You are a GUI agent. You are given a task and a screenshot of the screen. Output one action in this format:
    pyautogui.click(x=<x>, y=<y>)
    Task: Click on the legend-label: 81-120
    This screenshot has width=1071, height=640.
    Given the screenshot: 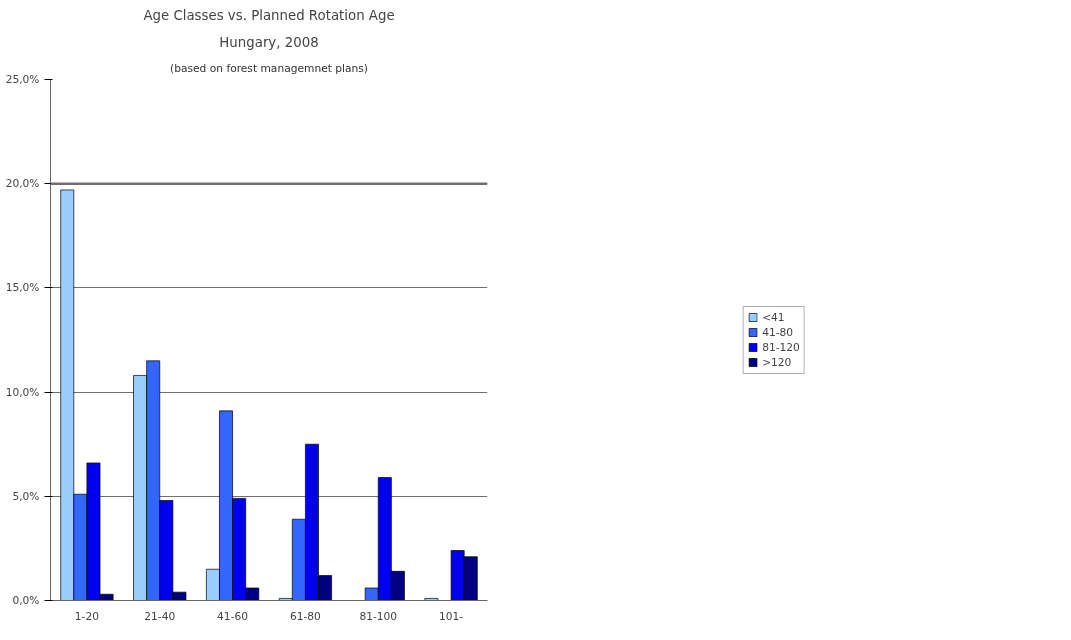 What is the action you would take?
    pyautogui.click(x=781, y=347)
    